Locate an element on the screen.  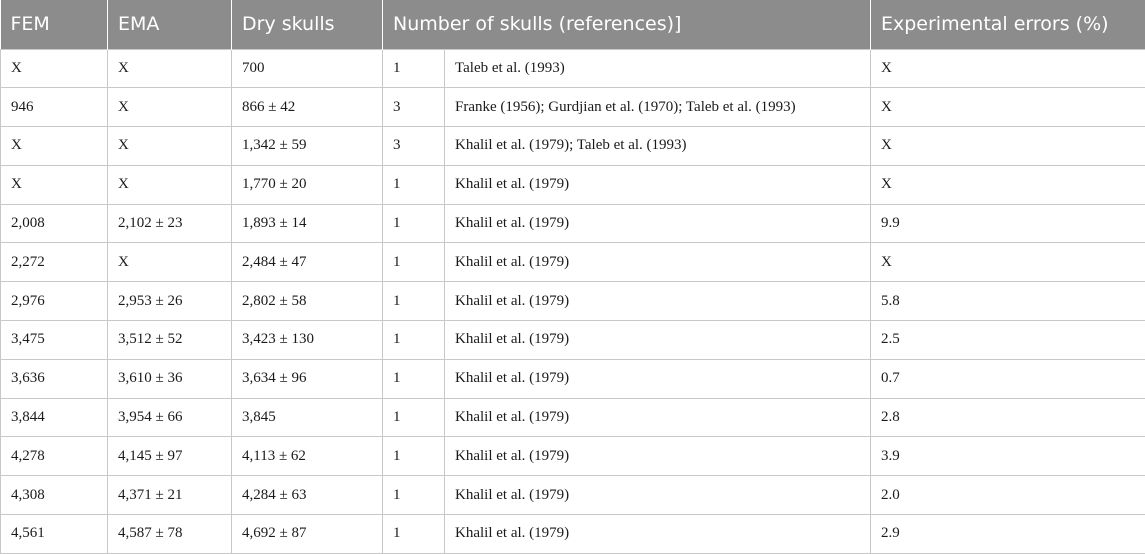
cell-ema: 3,954 ± 66 is located at coordinates (170, 417).